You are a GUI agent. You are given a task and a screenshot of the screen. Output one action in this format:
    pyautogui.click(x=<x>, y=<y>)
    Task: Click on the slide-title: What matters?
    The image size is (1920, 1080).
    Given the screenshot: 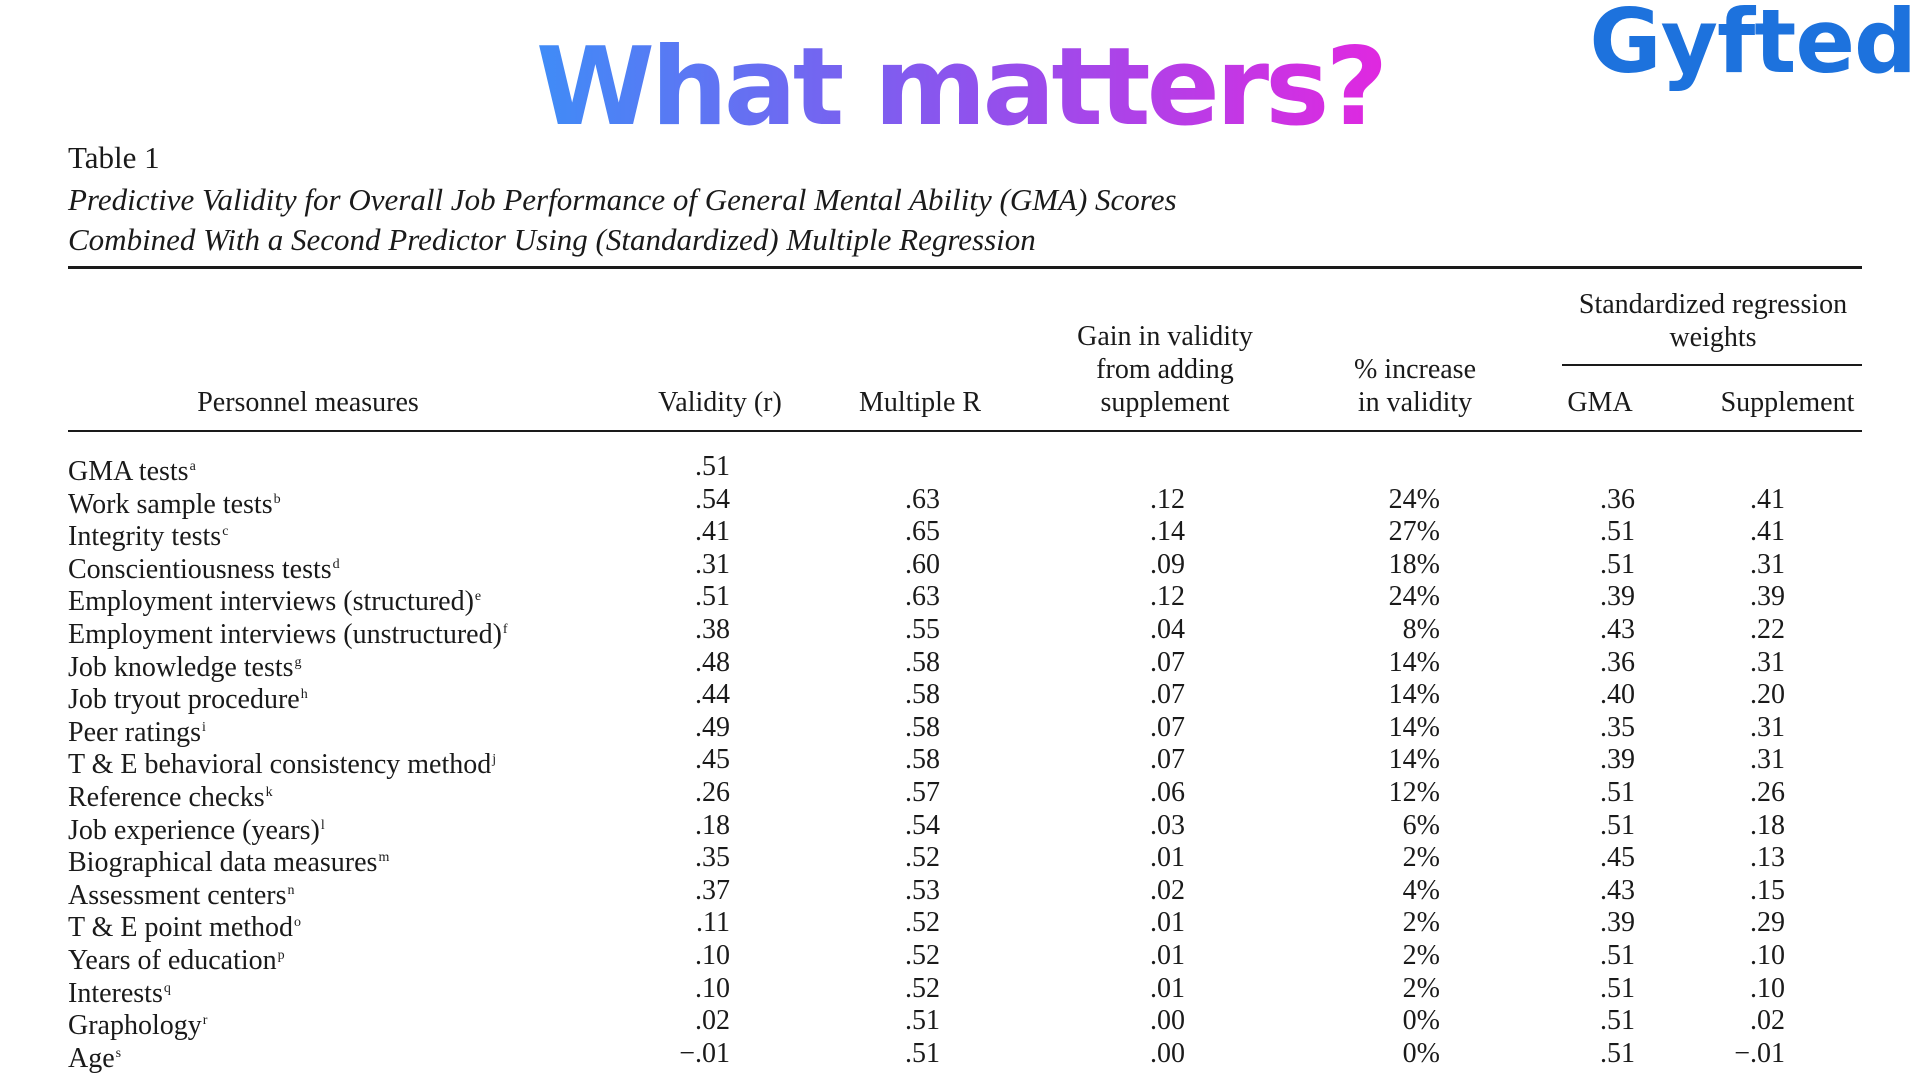 What is the action you would take?
    pyautogui.click(x=960, y=88)
    